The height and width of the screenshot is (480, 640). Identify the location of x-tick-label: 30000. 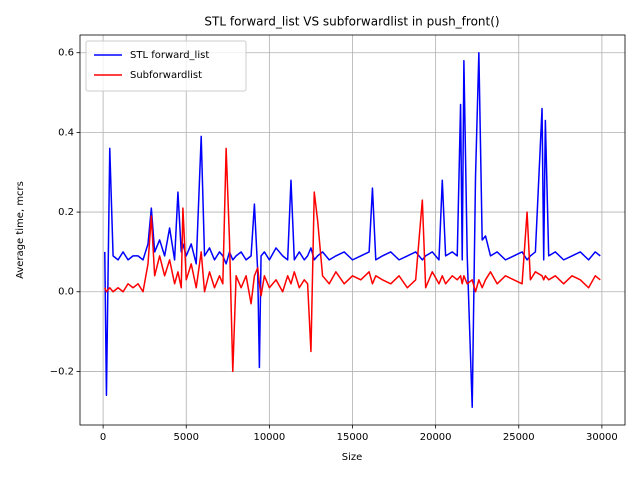
(602, 437).